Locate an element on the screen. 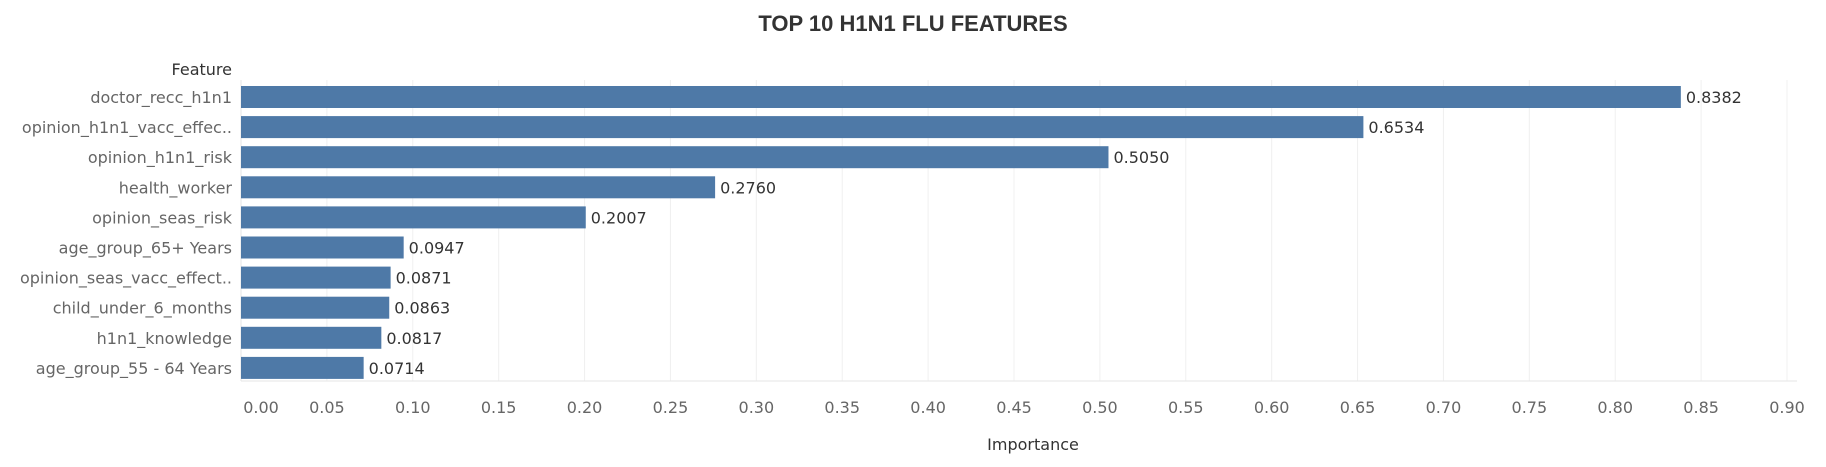  x-tick-label: 0.90 is located at coordinates (1787, 407).